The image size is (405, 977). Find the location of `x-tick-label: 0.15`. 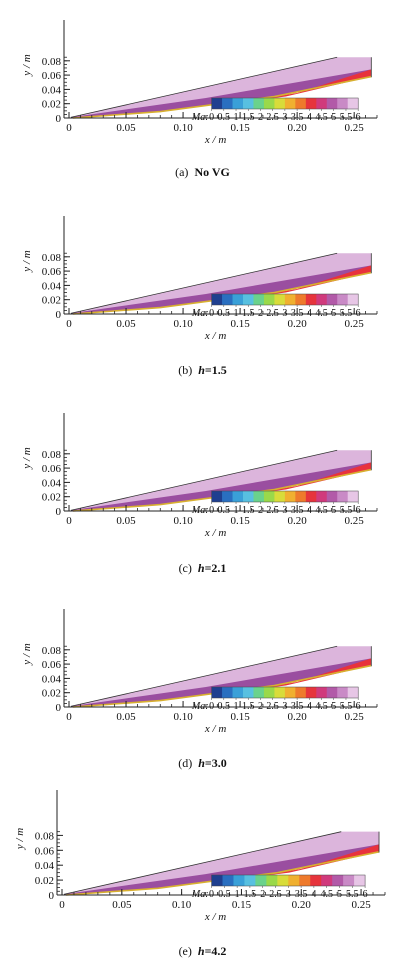

x-tick-label: 0.15 is located at coordinates (240, 521).